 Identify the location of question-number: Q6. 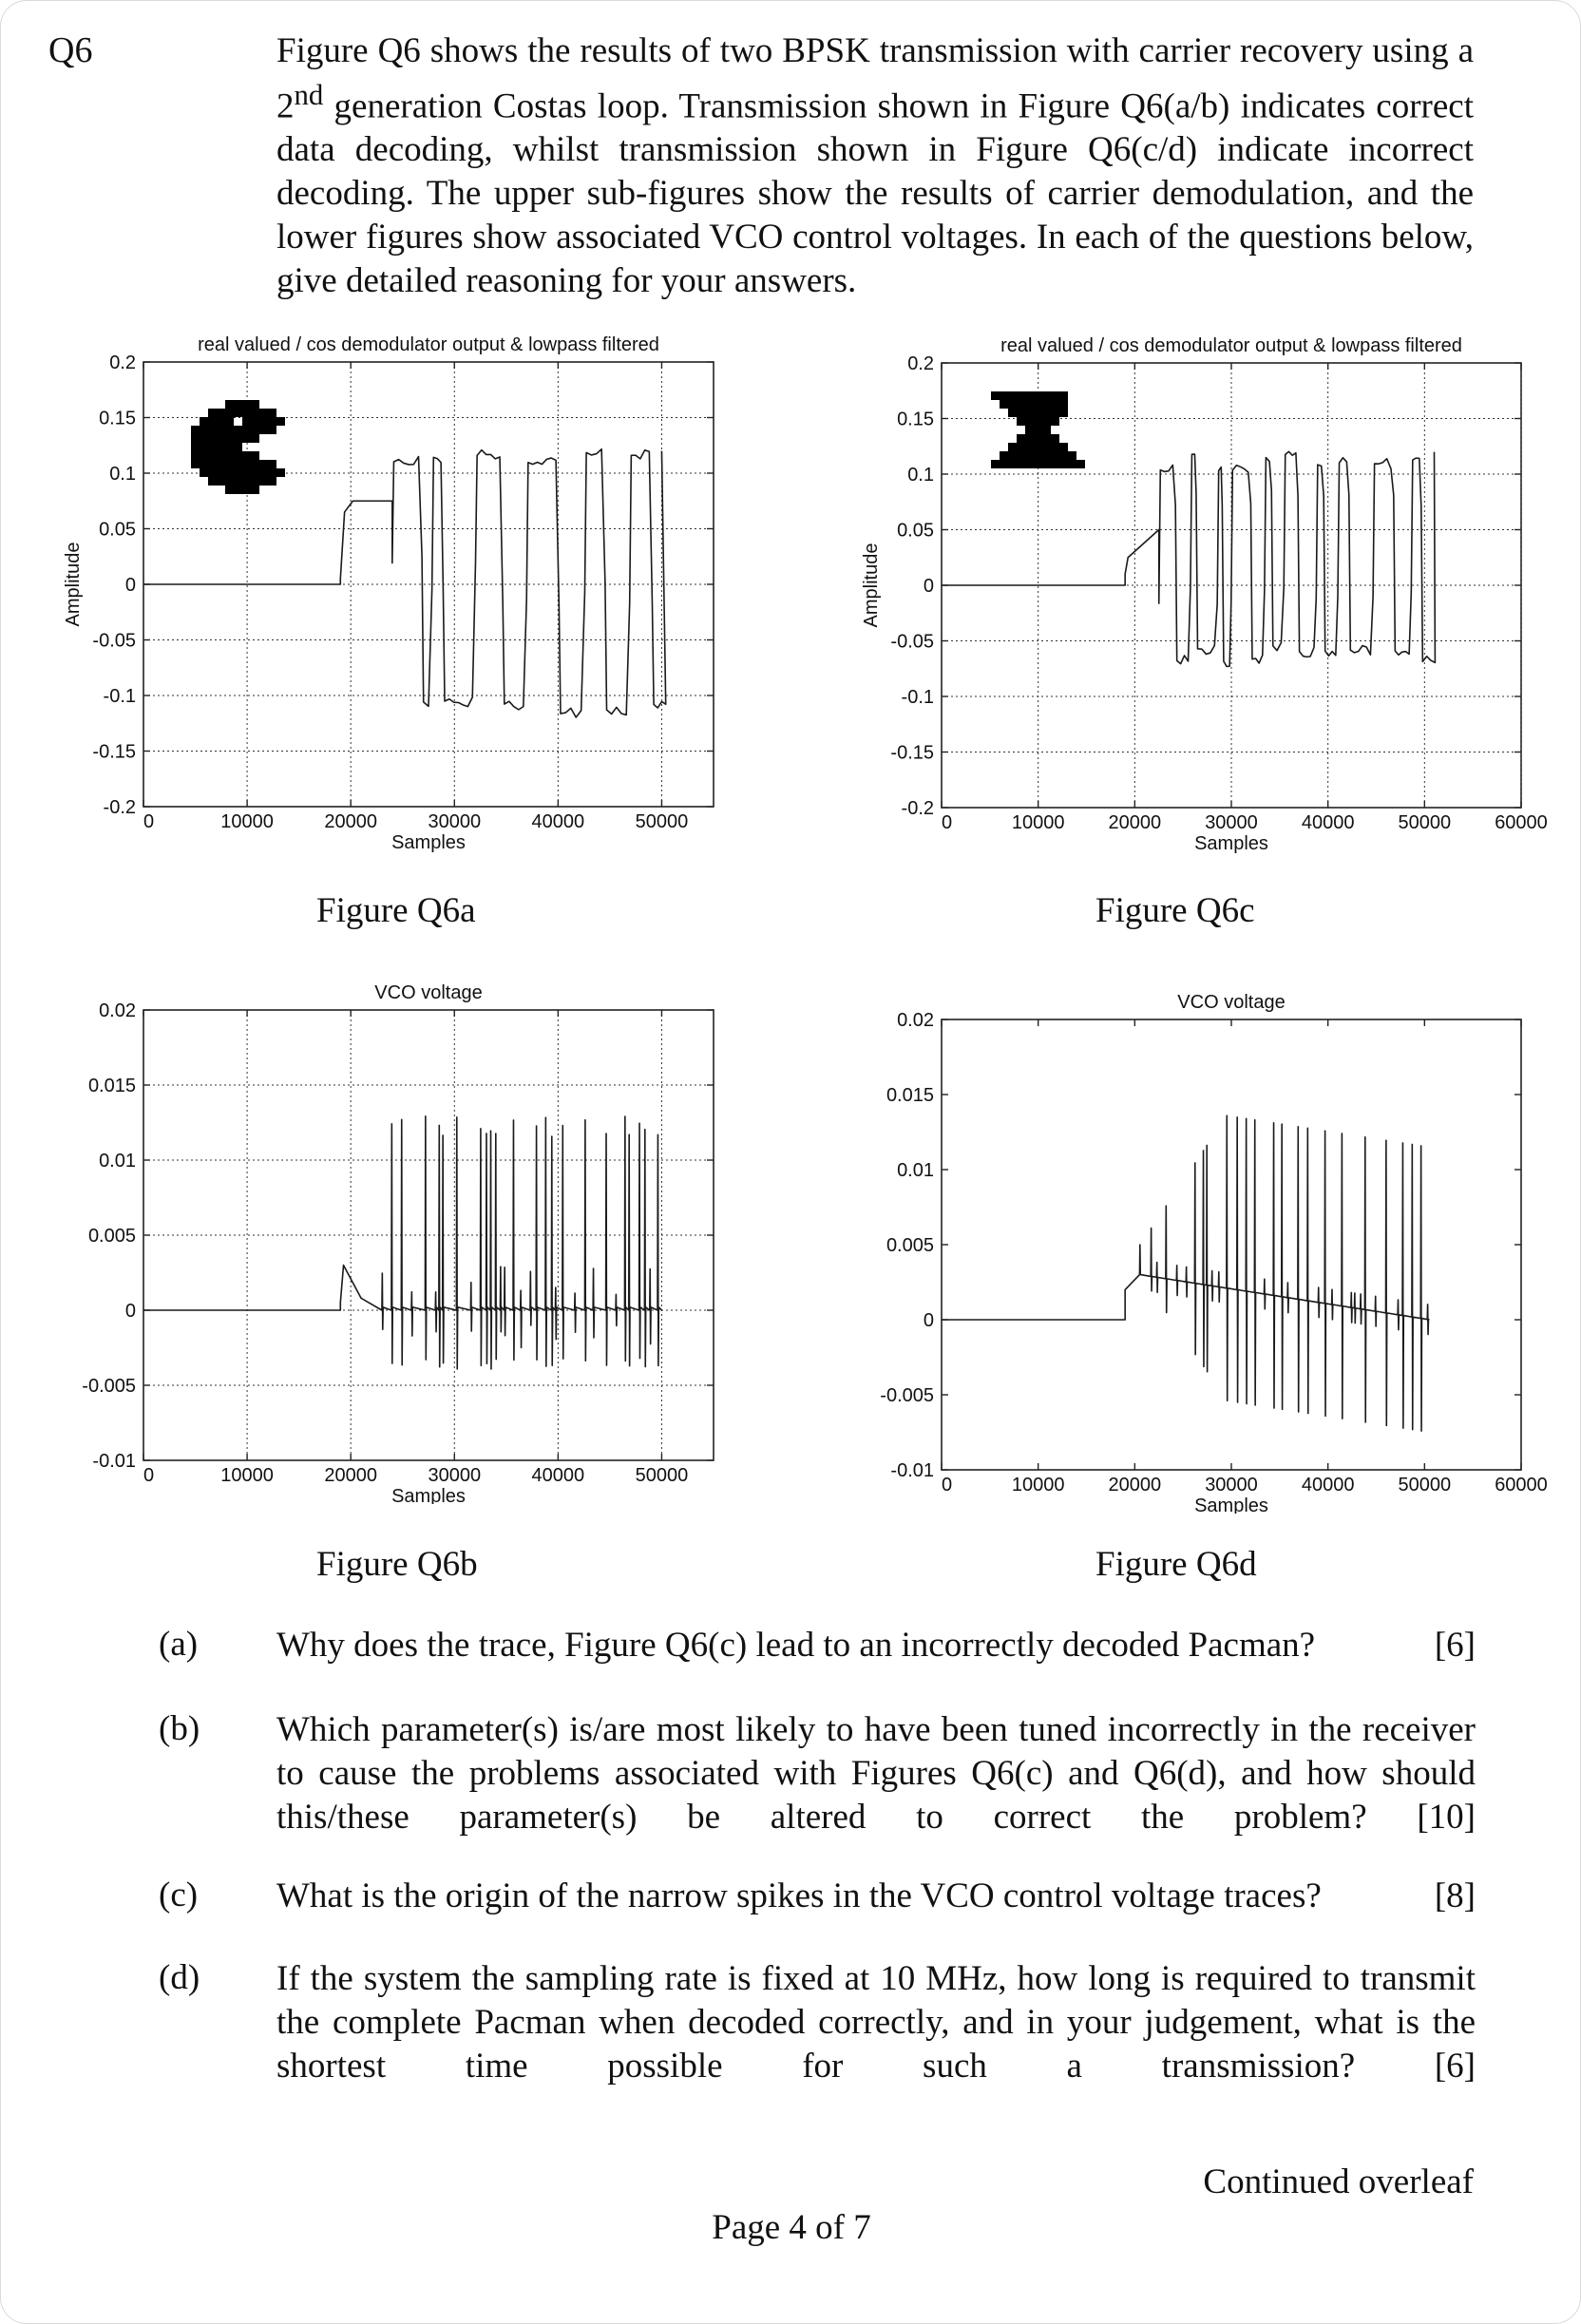
(70, 50).